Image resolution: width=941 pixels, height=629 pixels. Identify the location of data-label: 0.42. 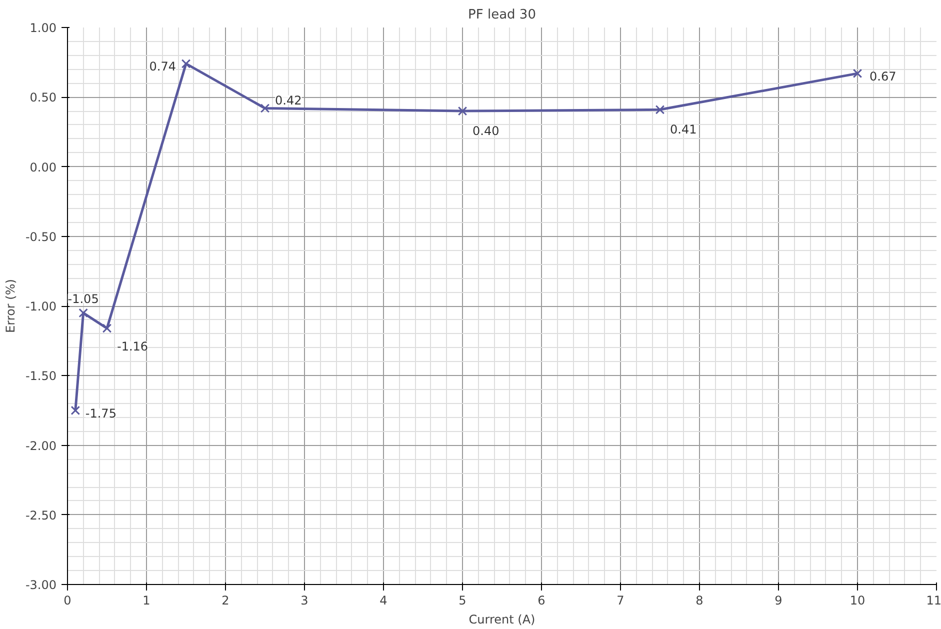
(288, 100).